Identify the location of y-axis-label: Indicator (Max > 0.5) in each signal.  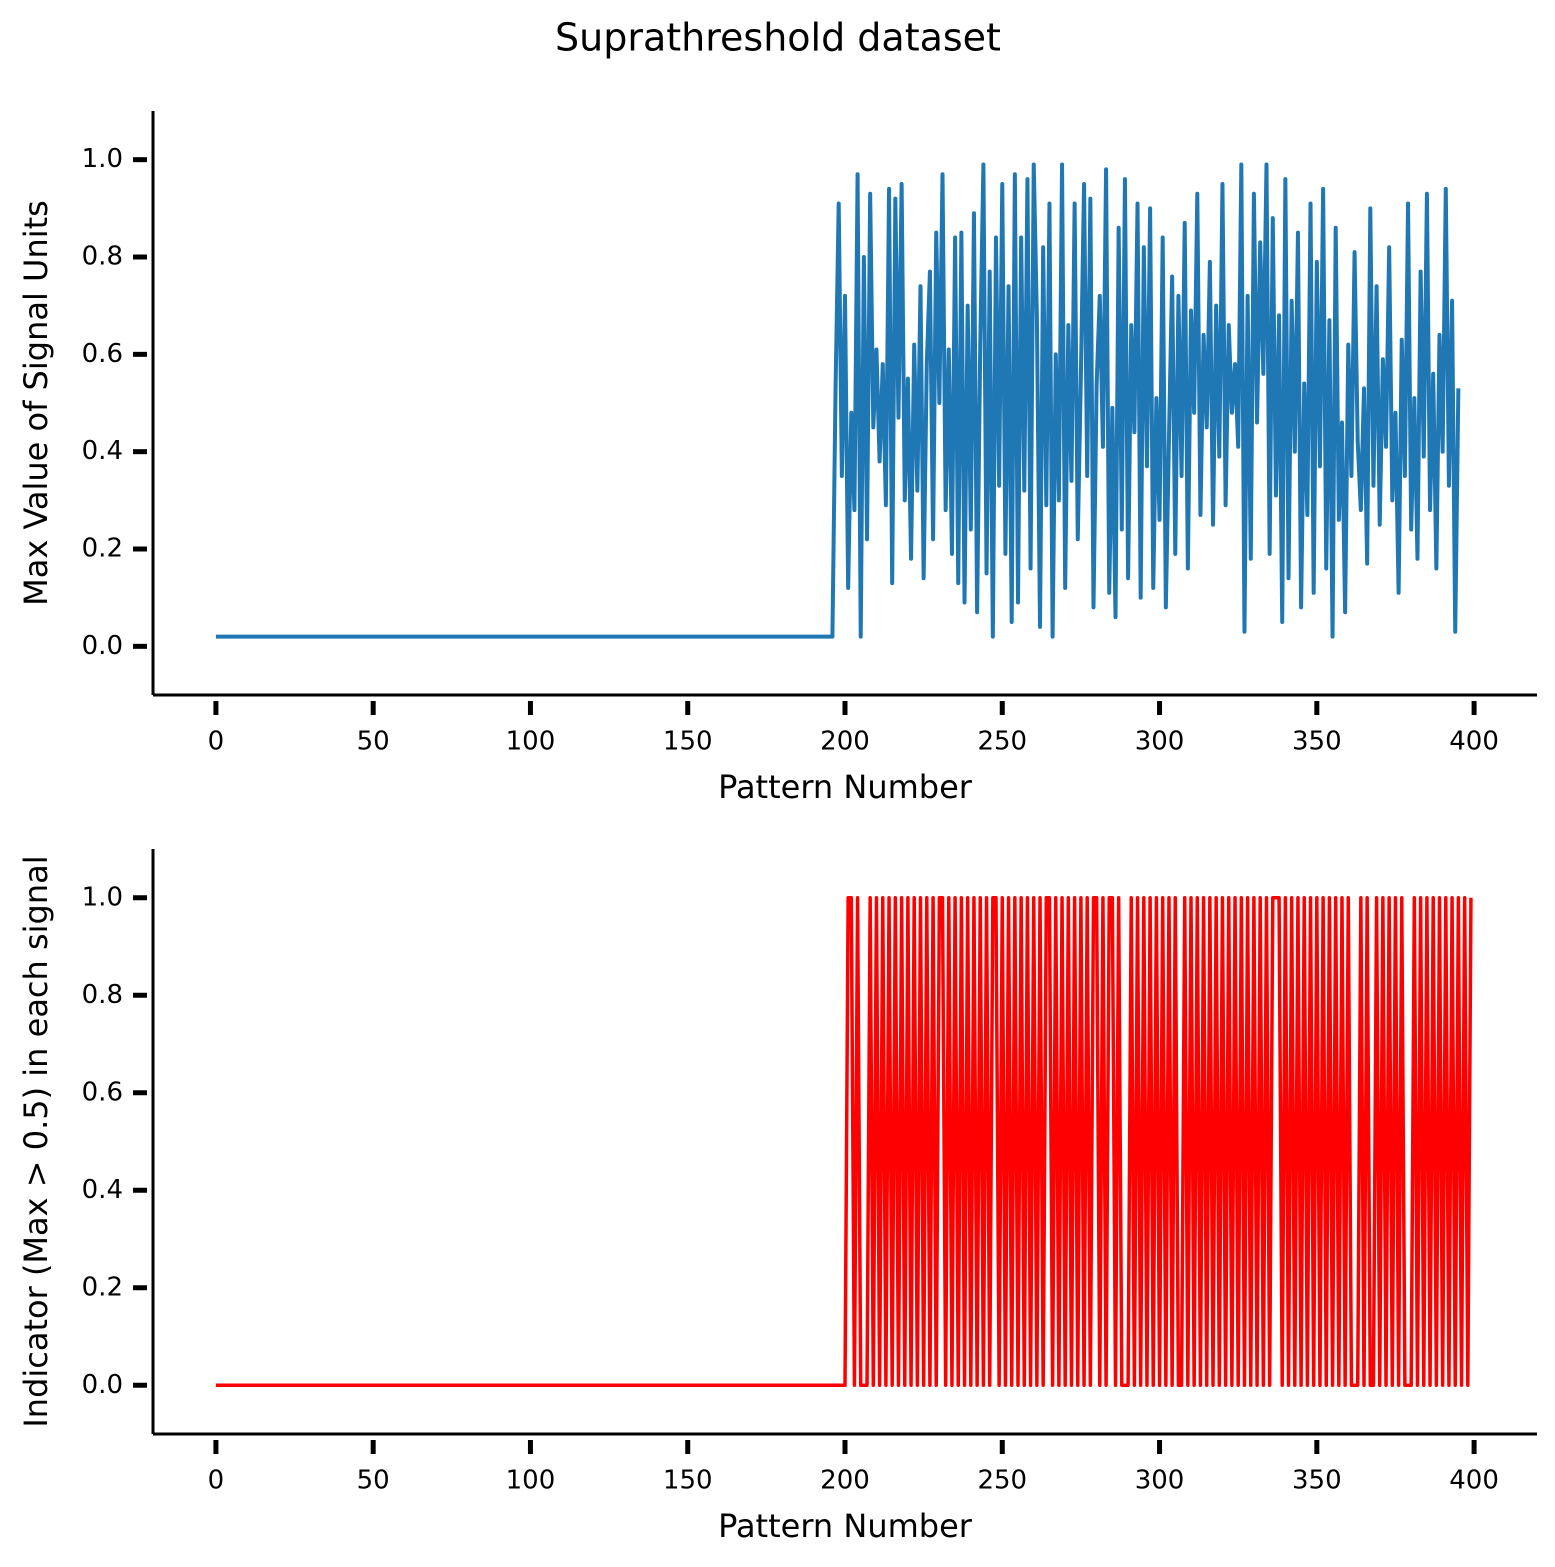
(36, 1141).